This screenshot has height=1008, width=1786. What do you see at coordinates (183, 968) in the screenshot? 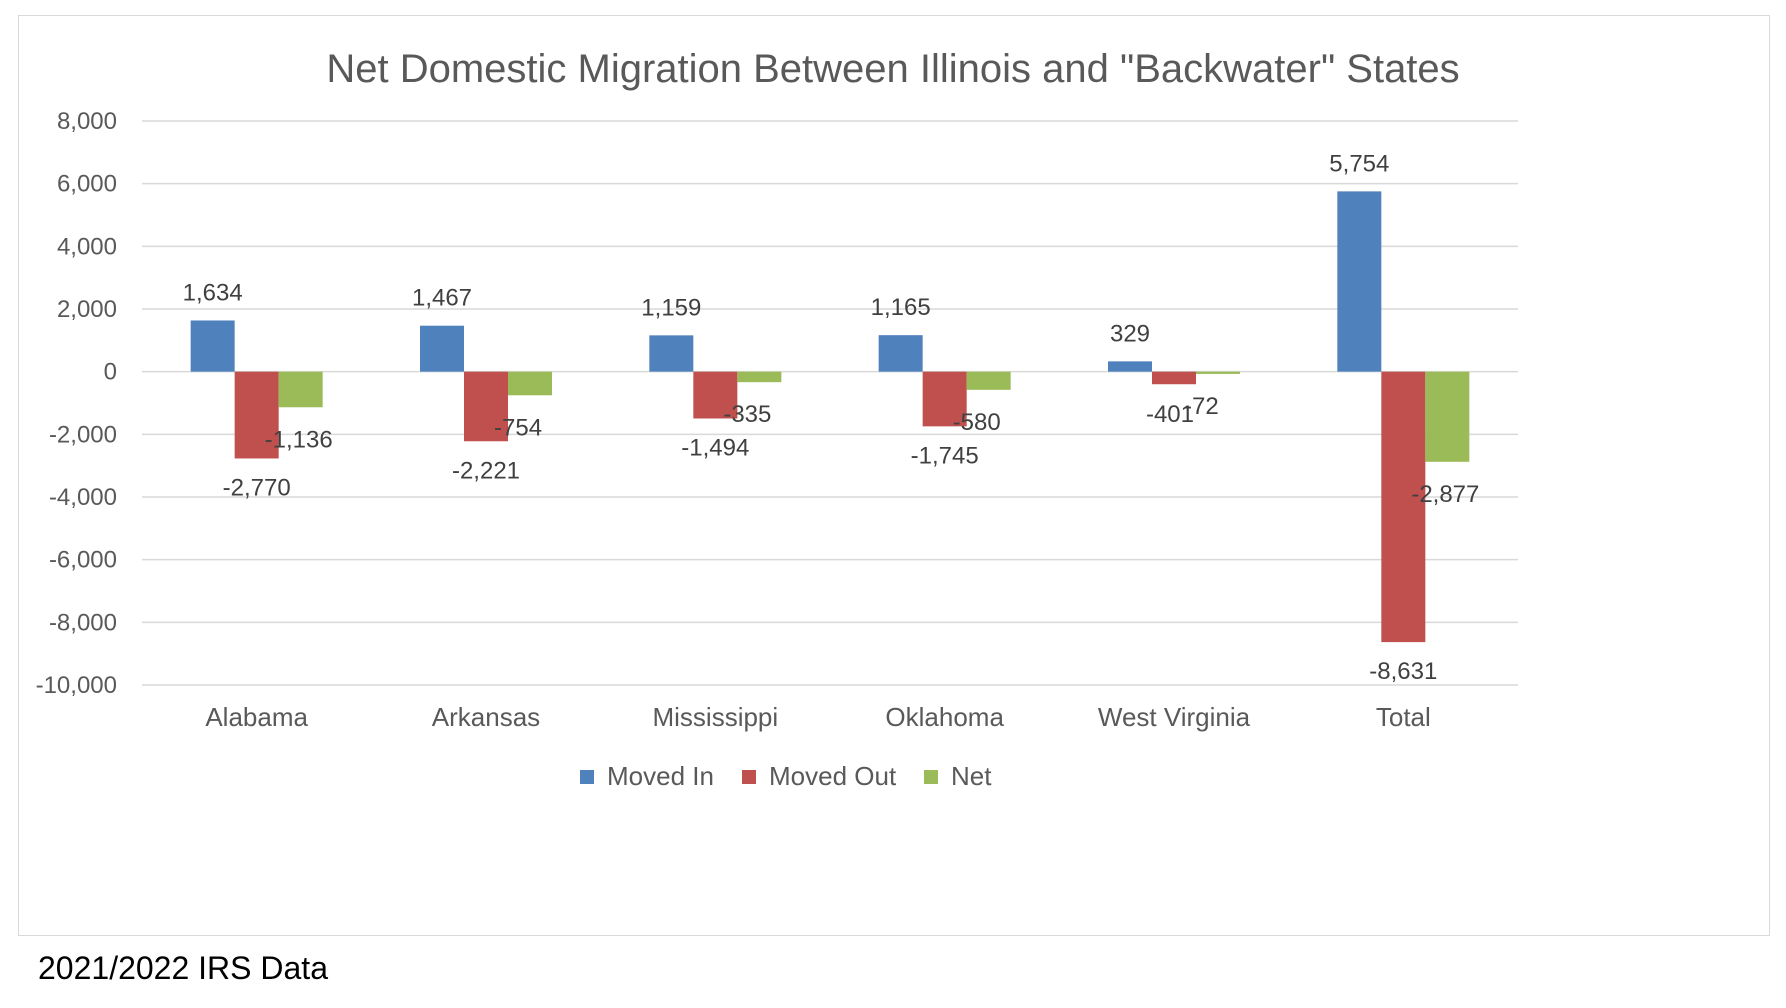
I see `source-note: 2021/2022 IRS Data` at bounding box center [183, 968].